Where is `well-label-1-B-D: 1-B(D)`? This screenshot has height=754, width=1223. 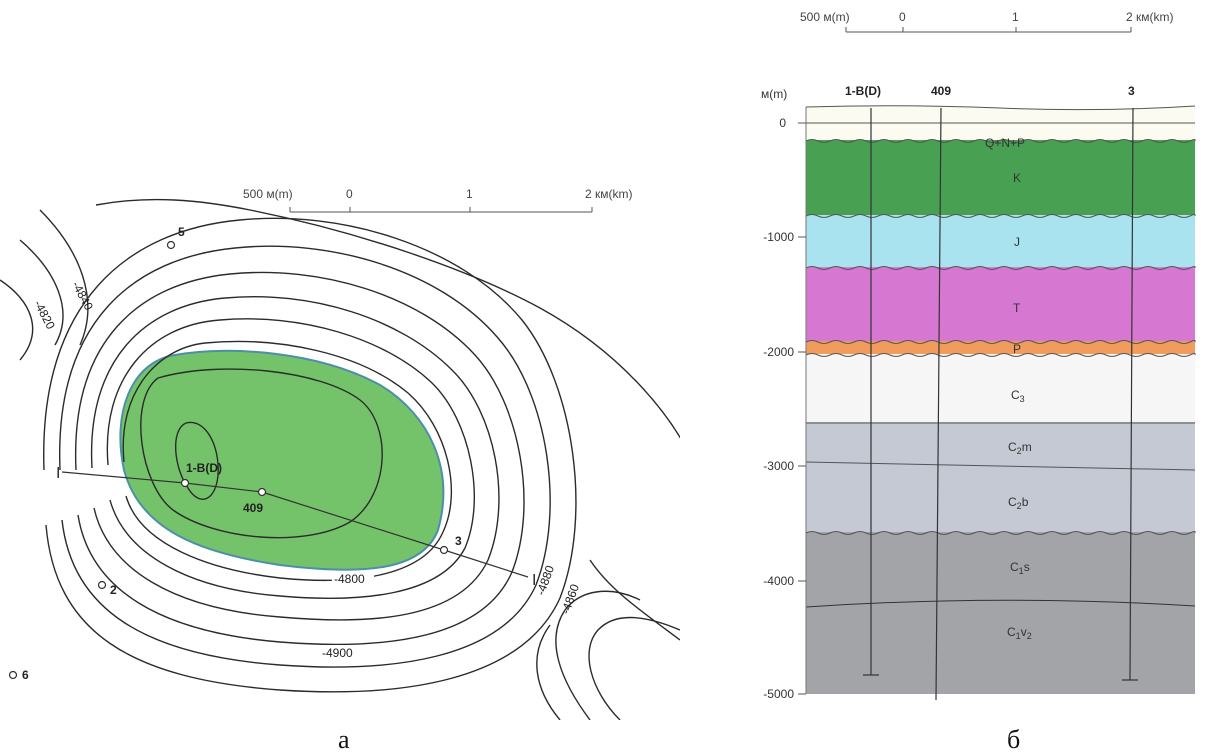
well-label-1-B-D: 1-B(D) is located at coordinates (204, 468).